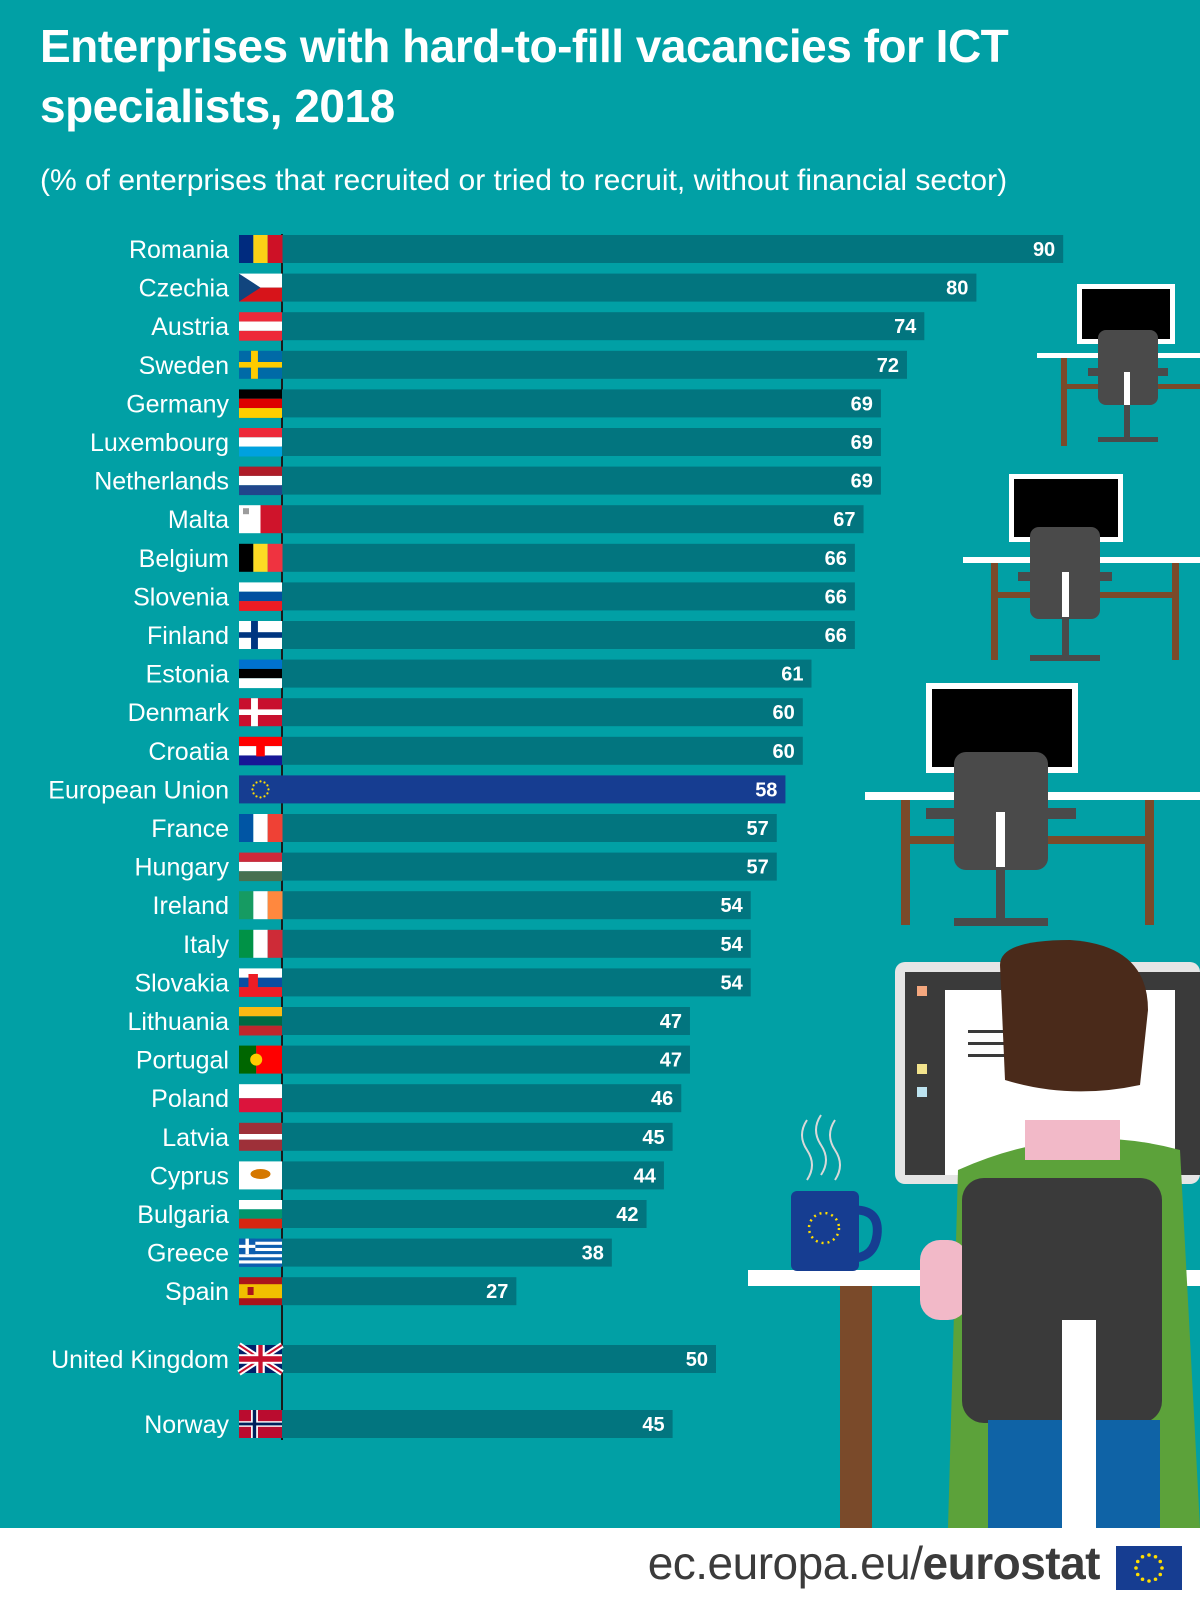 This screenshot has width=1200, height=1601. I want to click on bar-malta, so click(573, 519).